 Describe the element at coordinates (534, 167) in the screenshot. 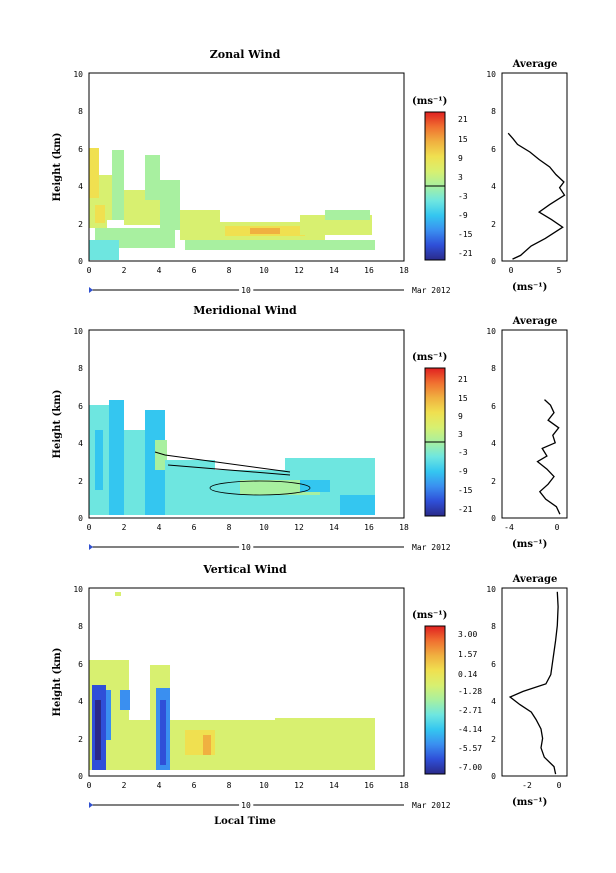

I see `profile-frame` at that location.